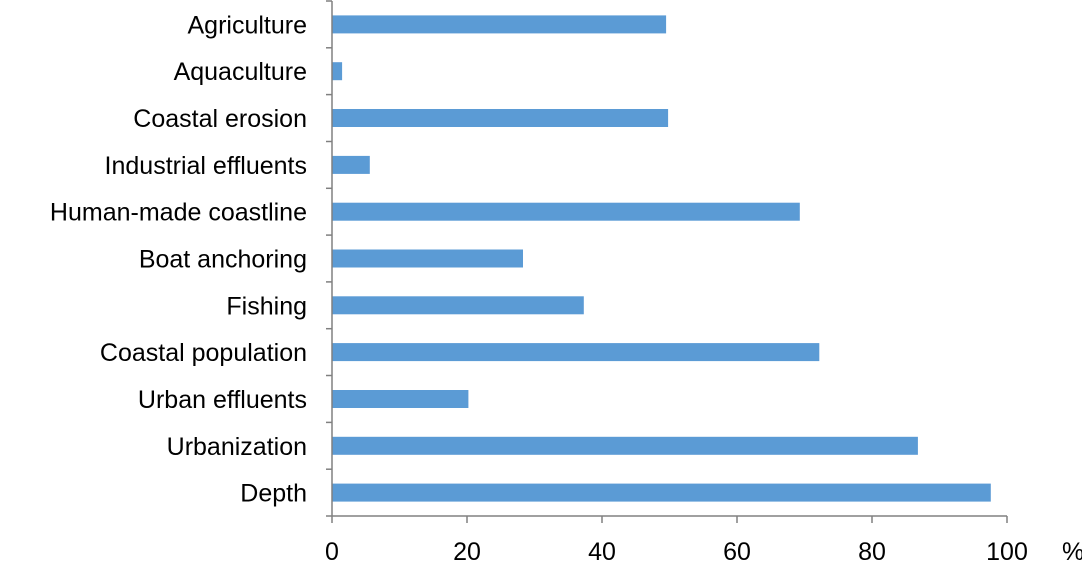 The width and height of the screenshot is (1082, 570). What do you see at coordinates (178, 213) in the screenshot?
I see `category-label: Human-made coastline` at bounding box center [178, 213].